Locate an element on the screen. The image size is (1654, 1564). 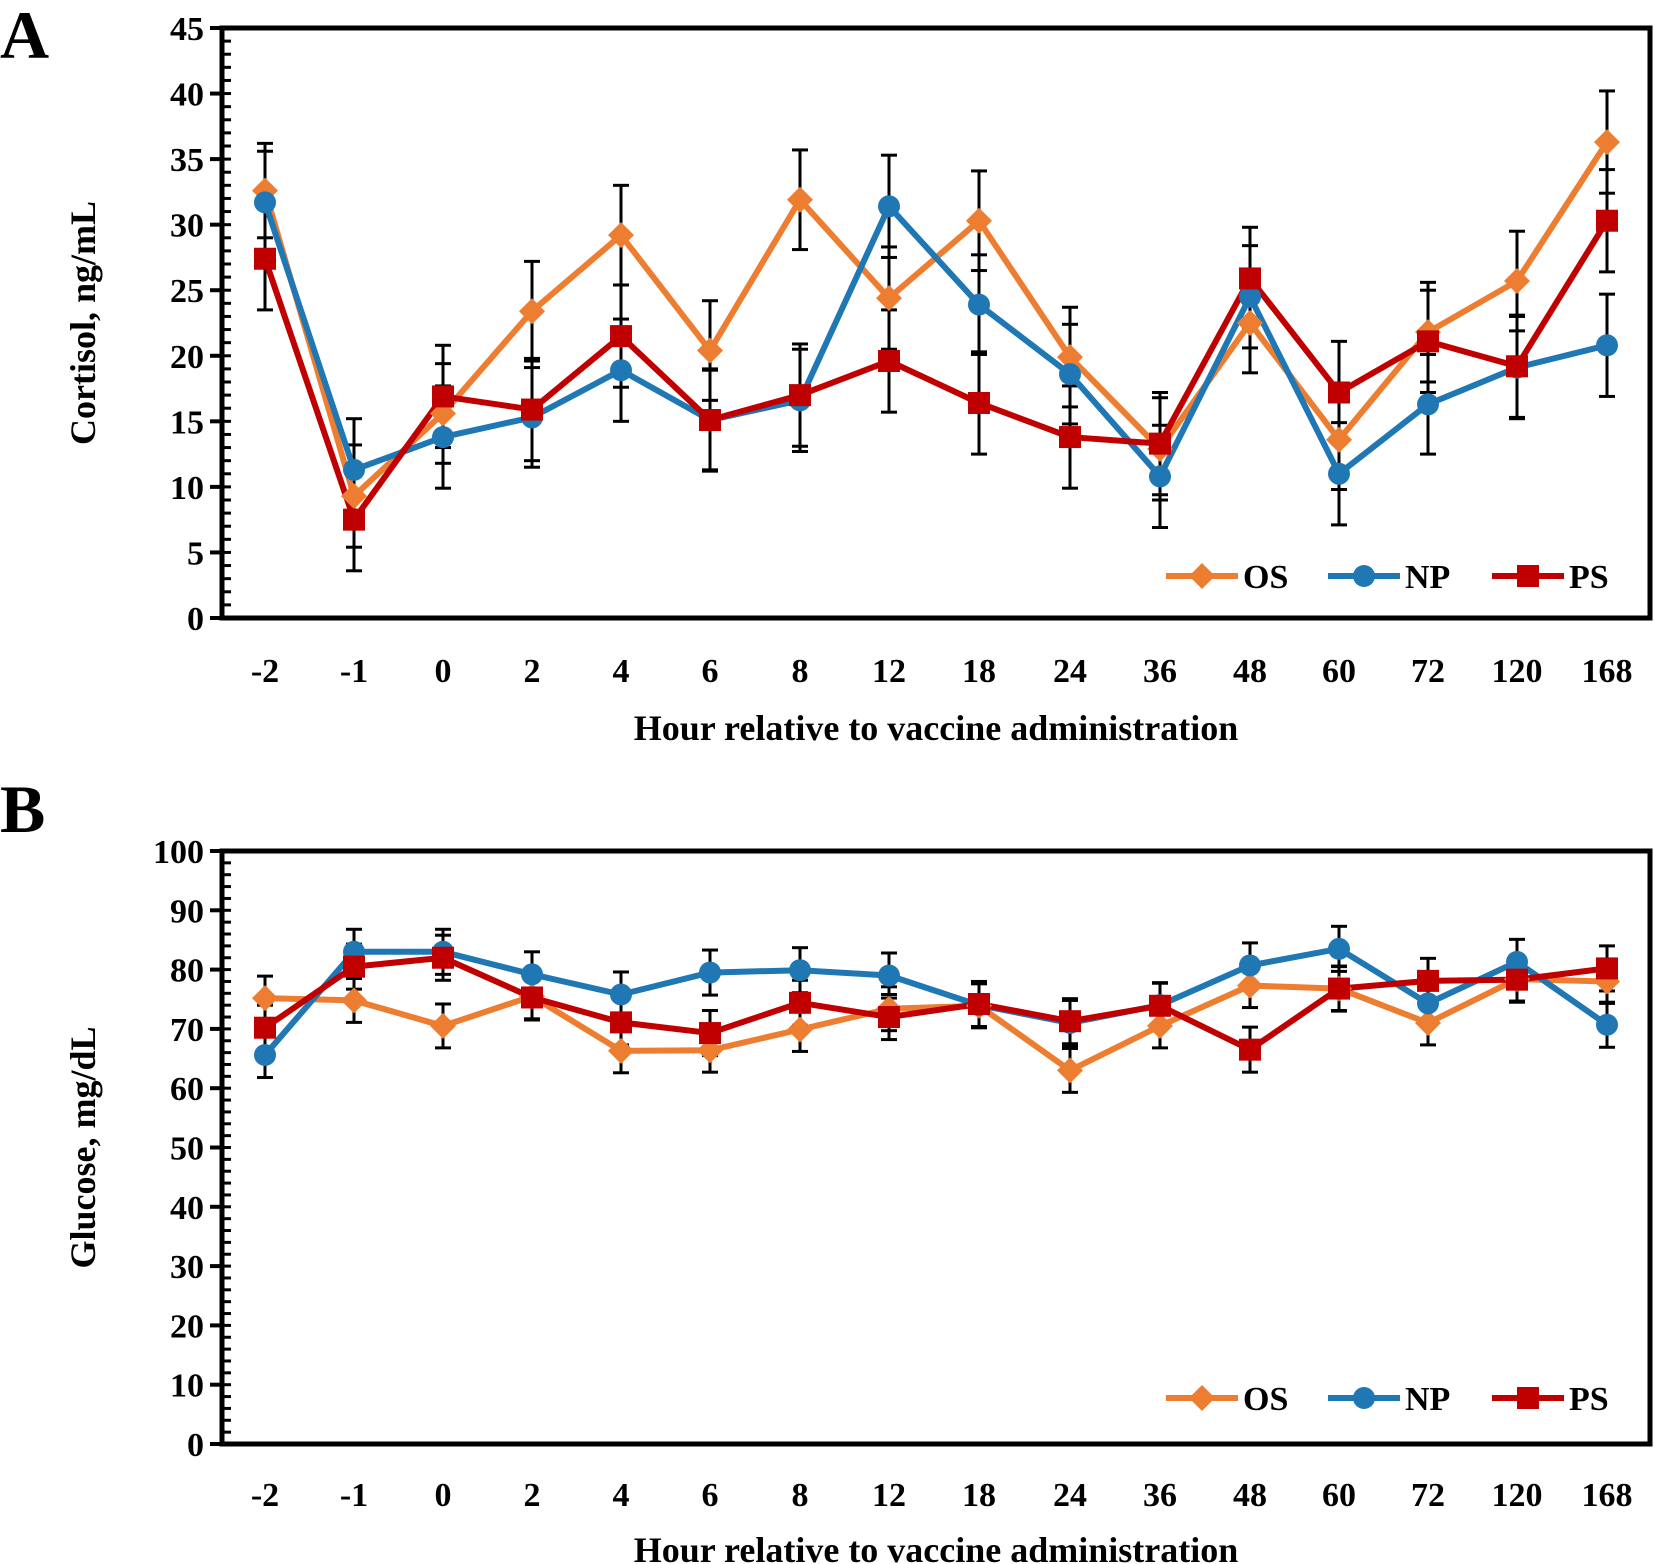
panel-b-x-tick-label: 24 is located at coordinates (1070, 1495).